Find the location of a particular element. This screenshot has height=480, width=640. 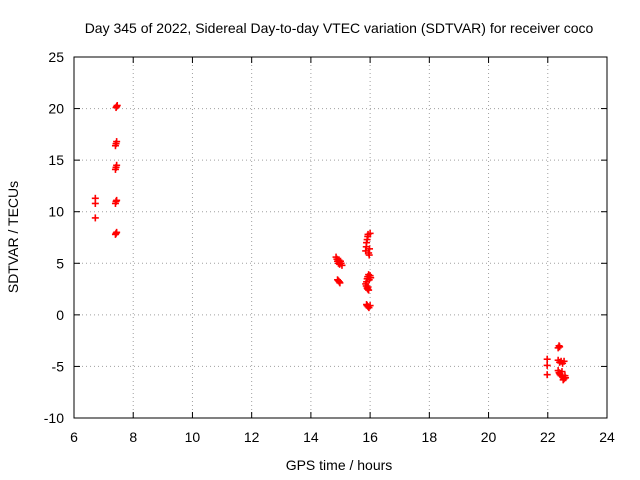

x-tick-label: 12 is located at coordinates (252, 437).